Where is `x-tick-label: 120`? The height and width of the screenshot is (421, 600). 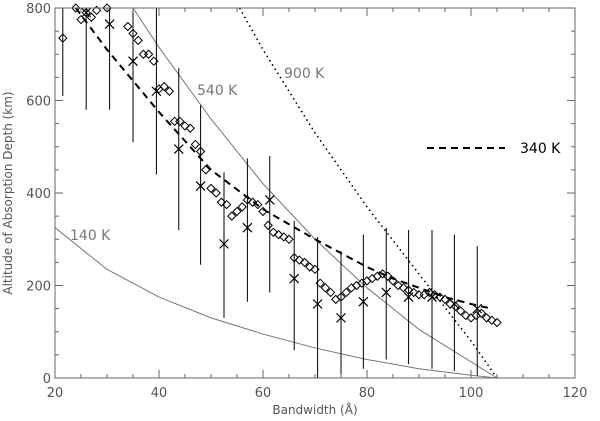 x-tick-label: 120 is located at coordinates (575, 393).